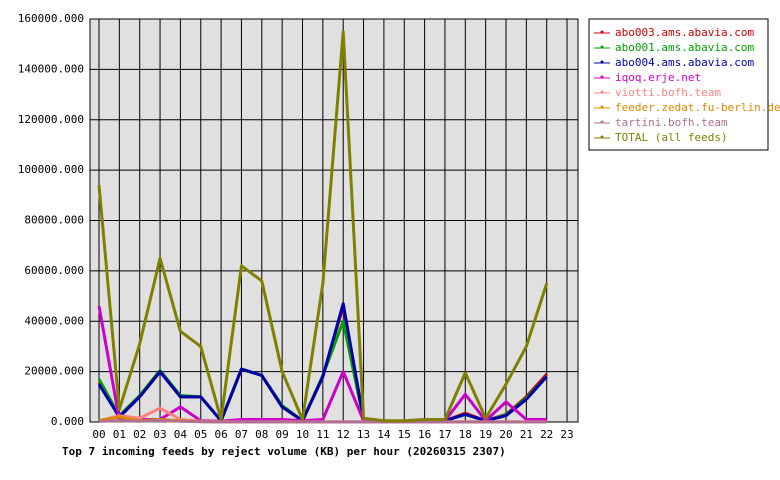  What do you see at coordinates (51, 18) in the screenshot?
I see `y-tick-label: 160000.000` at bounding box center [51, 18].